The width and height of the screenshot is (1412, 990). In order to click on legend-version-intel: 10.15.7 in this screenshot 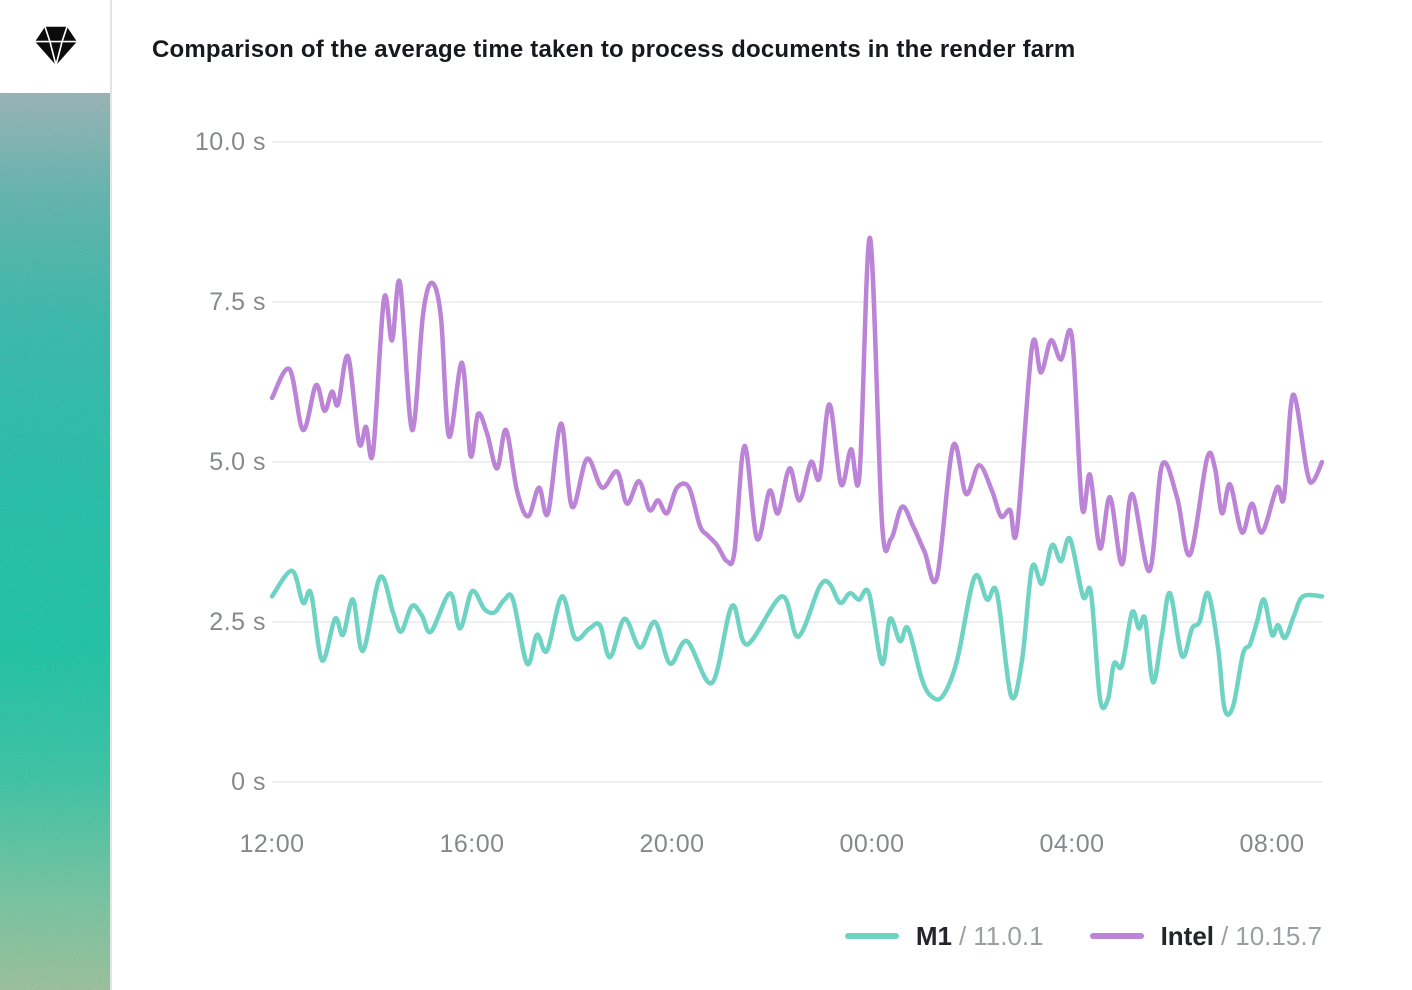, I will do `click(1278, 935)`.